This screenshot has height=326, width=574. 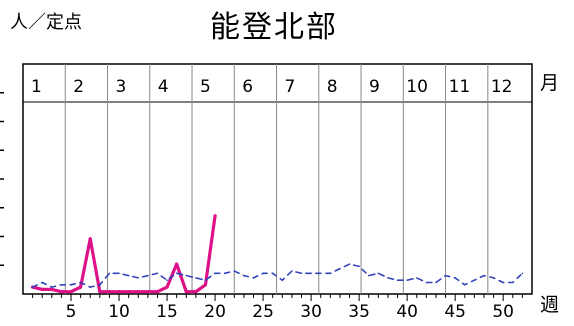 I want to click on month-axis-label: 月, so click(x=550, y=83).